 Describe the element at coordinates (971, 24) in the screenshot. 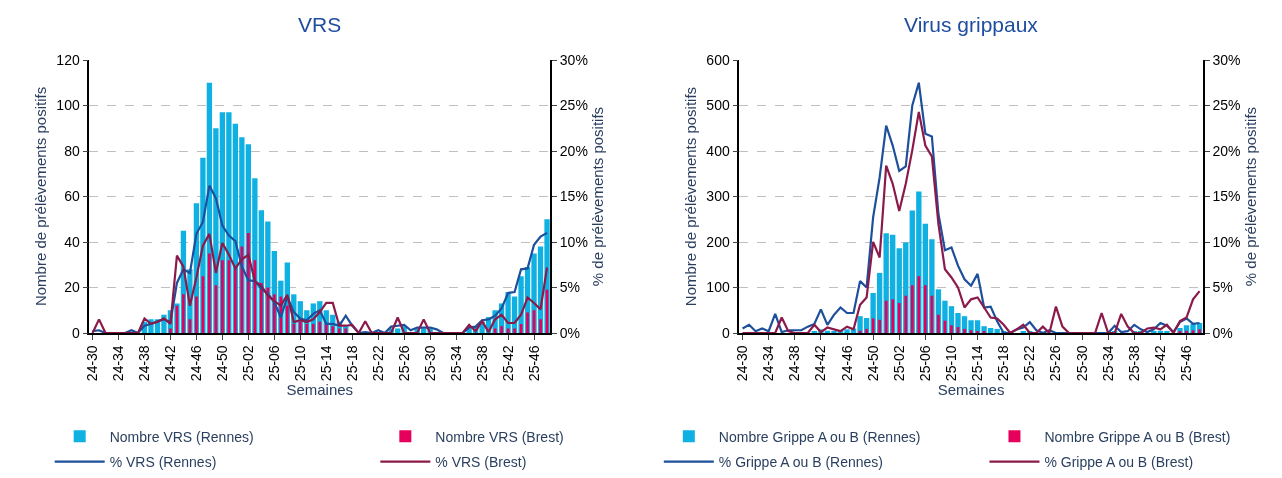

I see `chart-title: Virus grippaux` at that location.